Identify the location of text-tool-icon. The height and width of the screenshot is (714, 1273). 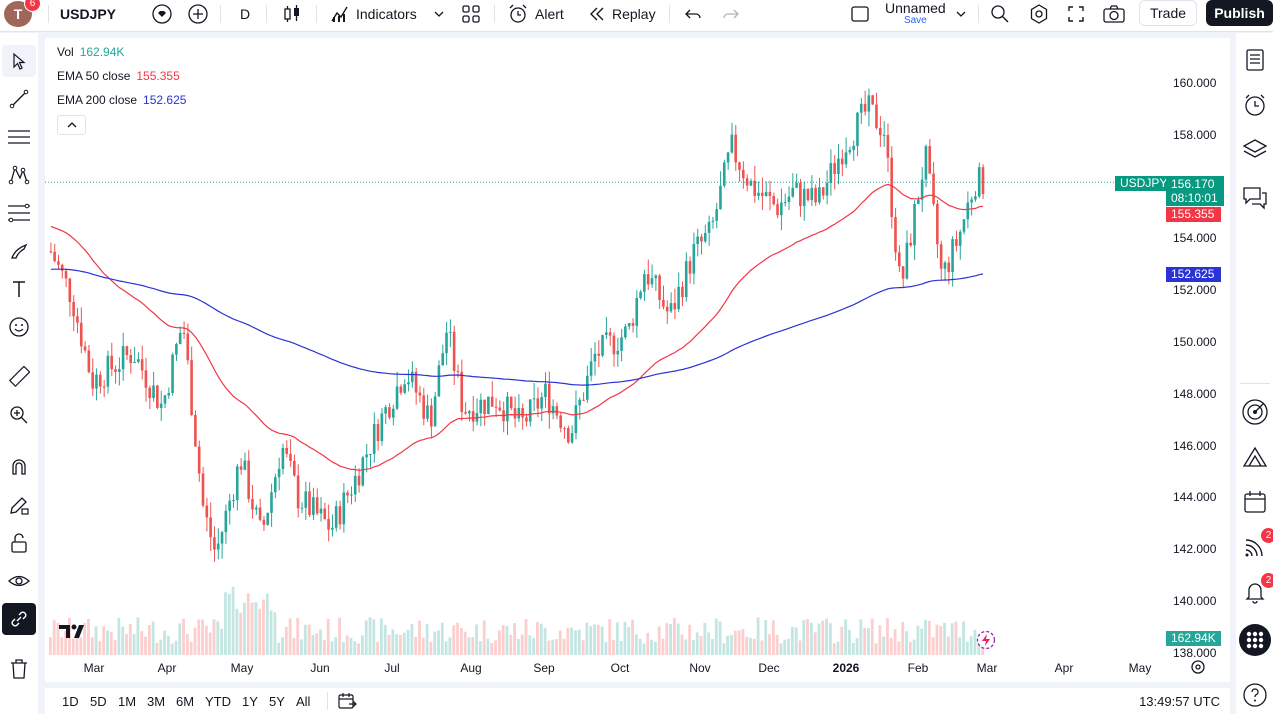
(19, 289).